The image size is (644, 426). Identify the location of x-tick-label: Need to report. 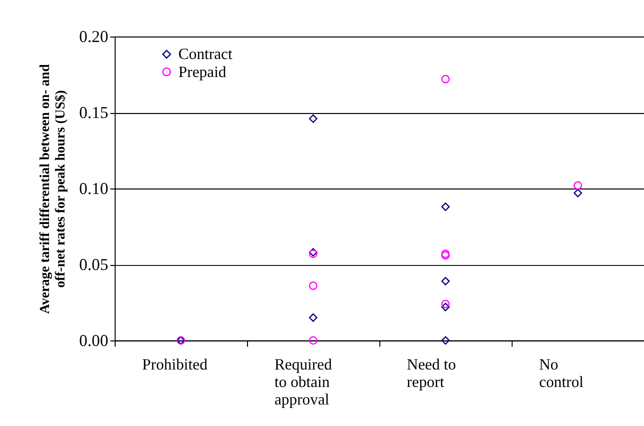
(431, 373).